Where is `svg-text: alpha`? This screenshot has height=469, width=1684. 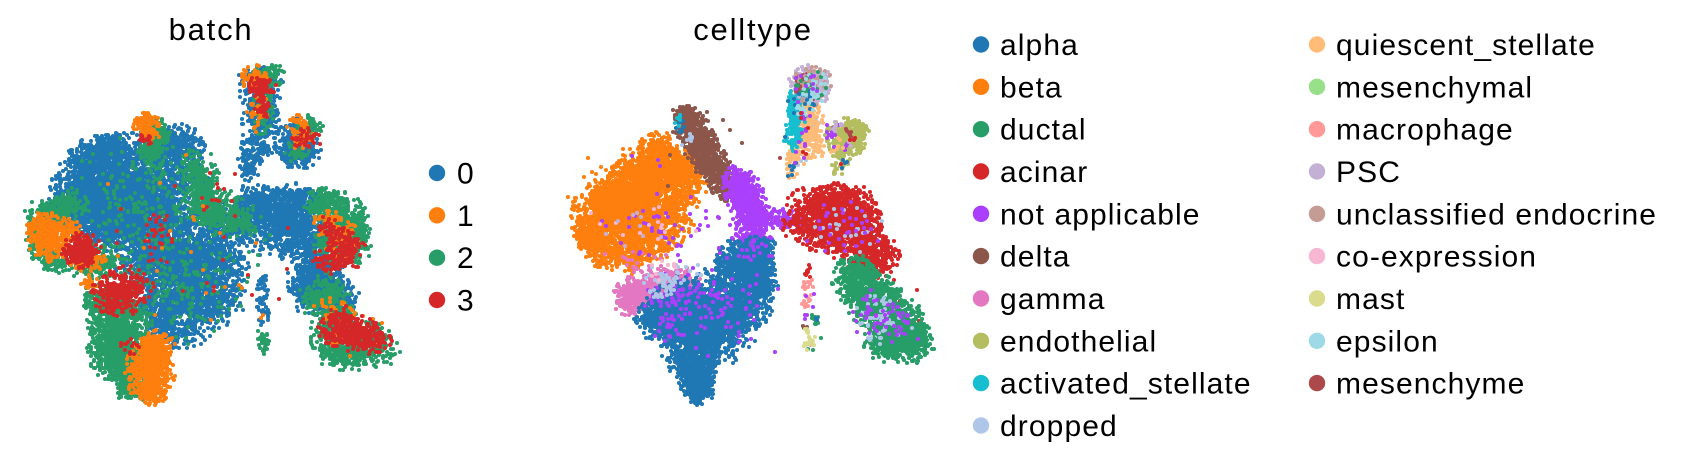 svg-text: alpha is located at coordinates (1039, 45).